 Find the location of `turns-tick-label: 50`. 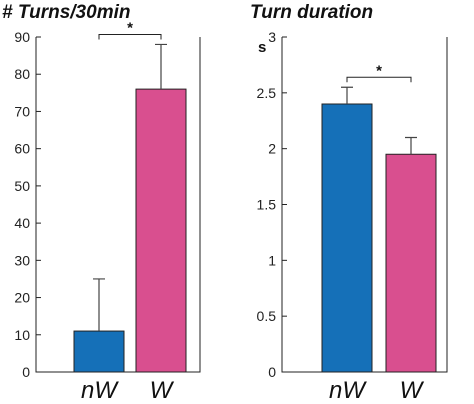

turns-tick-label: 50 is located at coordinates (22, 186).